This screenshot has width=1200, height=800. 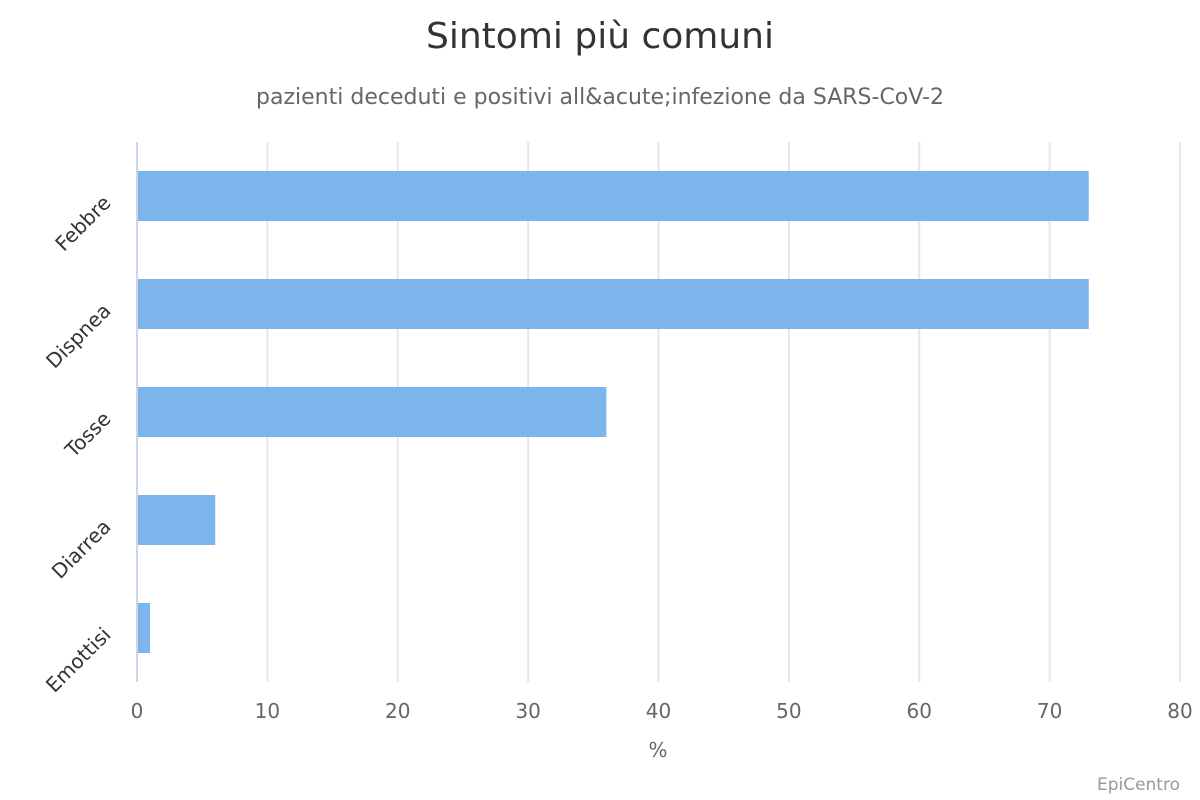 What do you see at coordinates (177, 520) in the screenshot?
I see `bar-diarrea` at bounding box center [177, 520].